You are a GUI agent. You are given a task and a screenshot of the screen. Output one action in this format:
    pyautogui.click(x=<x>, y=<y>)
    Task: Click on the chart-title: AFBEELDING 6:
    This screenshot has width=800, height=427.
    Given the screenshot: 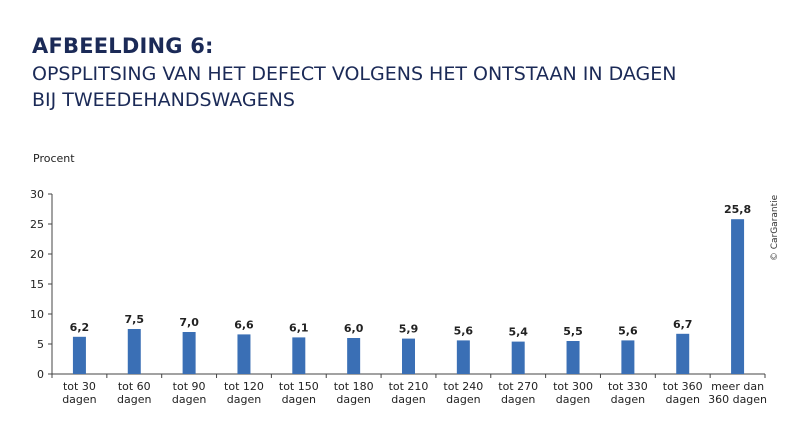 What is the action you would take?
    pyautogui.click(x=123, y=46)
    